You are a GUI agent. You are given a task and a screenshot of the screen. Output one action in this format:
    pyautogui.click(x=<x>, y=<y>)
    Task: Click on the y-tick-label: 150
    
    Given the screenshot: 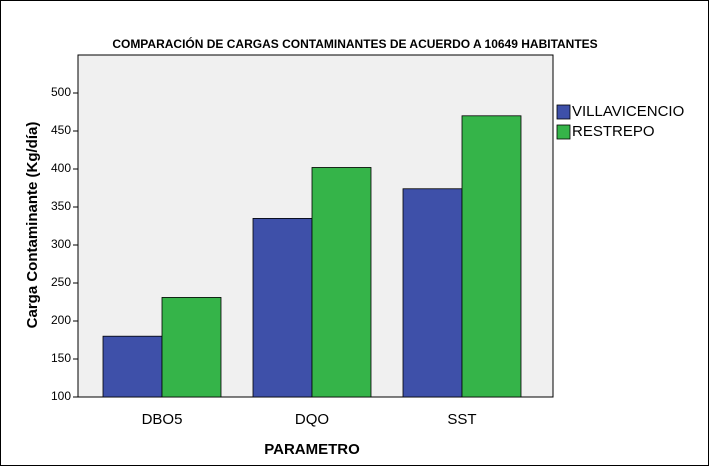 What is the action you would take?
    pyautogui.click(x=61, y=358)
    